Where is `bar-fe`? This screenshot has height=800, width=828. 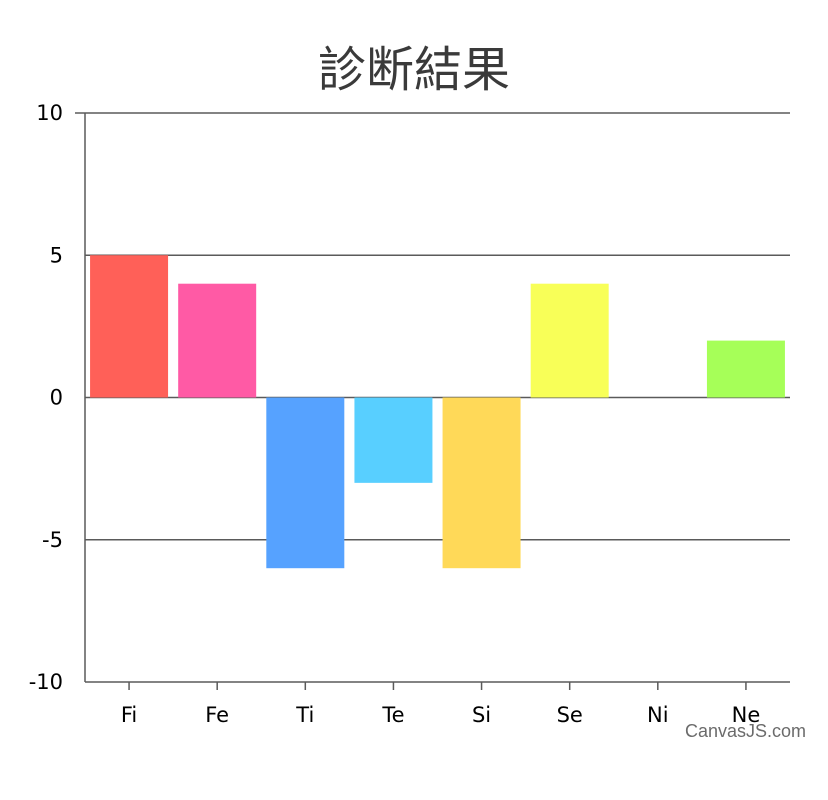
bar-fe is located at coordinates (217, 340).